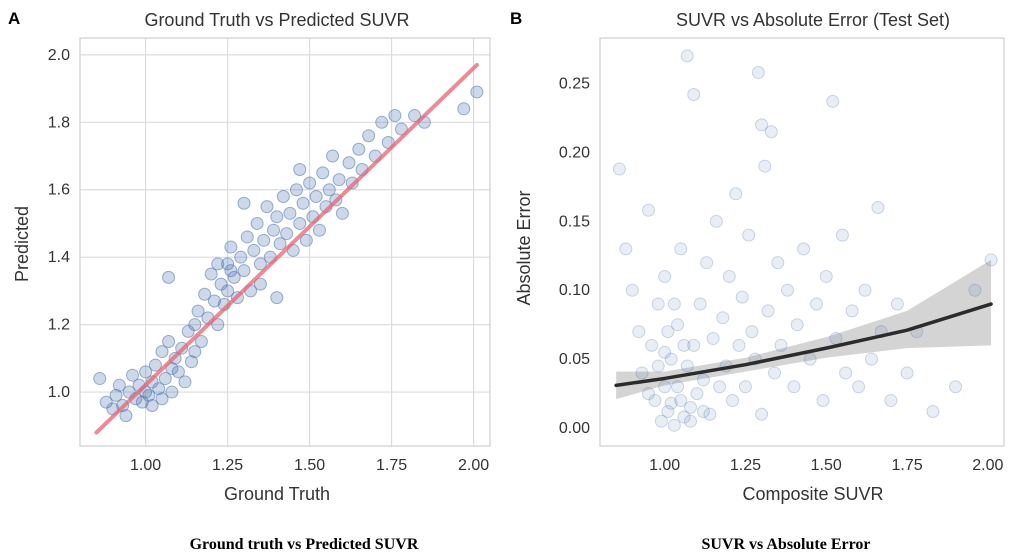  What do you see at coordinates (145, 465) in the screenshot?
I see `x-tick-label-a: 1.00` at bounding box center [145, 465].